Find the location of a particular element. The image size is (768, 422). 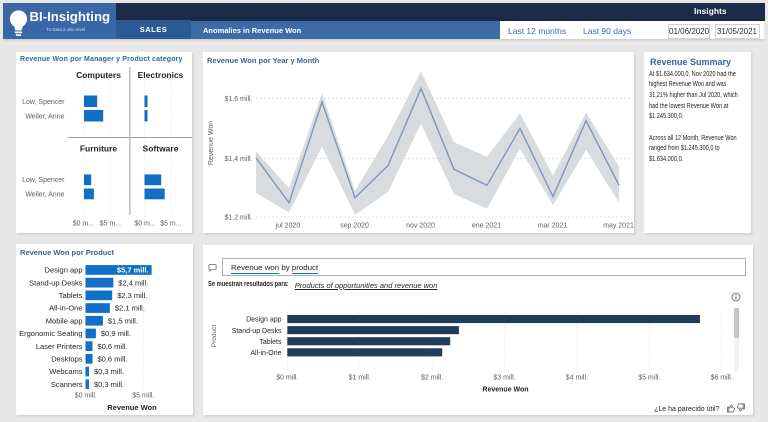

svg-text: Laser Printers is located at coordinates (59, 346).